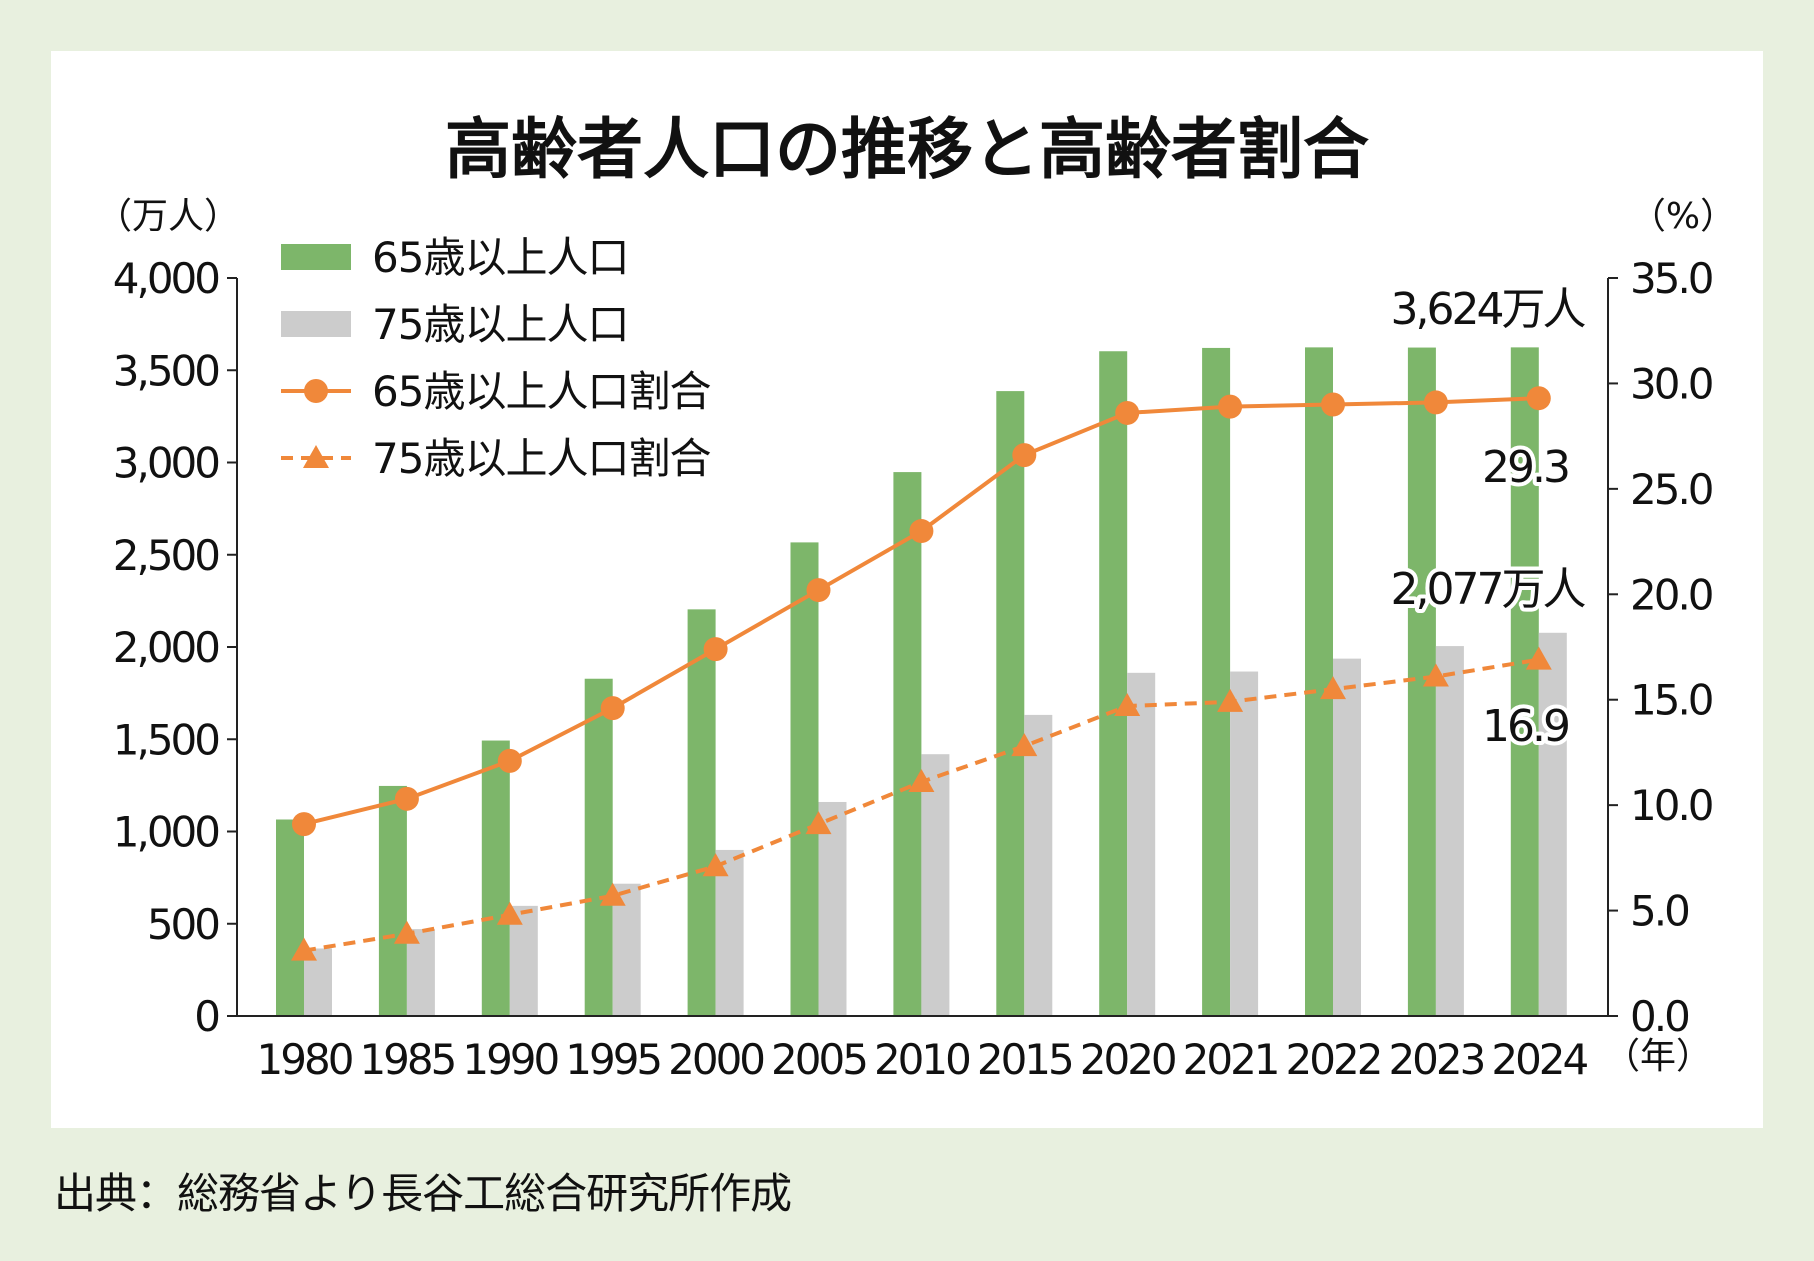 The width and height of the screenshot is (1814, 1261). Describe the element at coordinates (818, 1059) in the screenshot. I see `x-tick-label: 2005` at that location.